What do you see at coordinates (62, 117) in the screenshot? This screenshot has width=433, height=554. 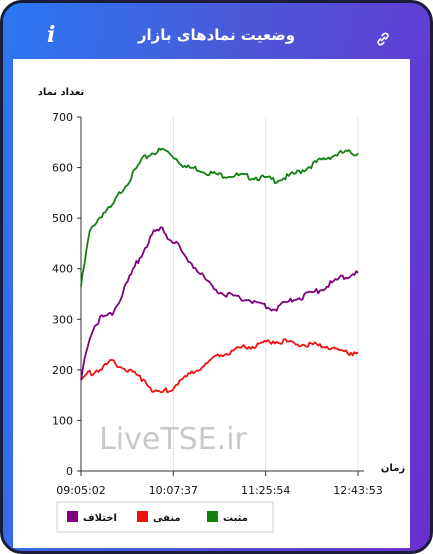 I see `y-tick-label: 700` at bounding box center [62, 117].